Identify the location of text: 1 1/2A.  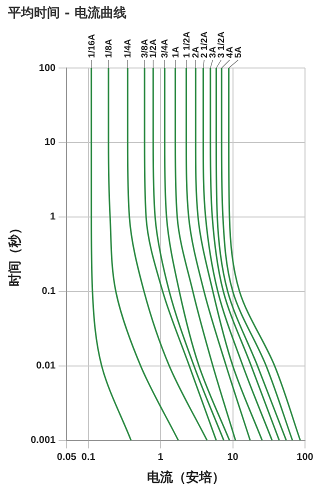
(186, 44).